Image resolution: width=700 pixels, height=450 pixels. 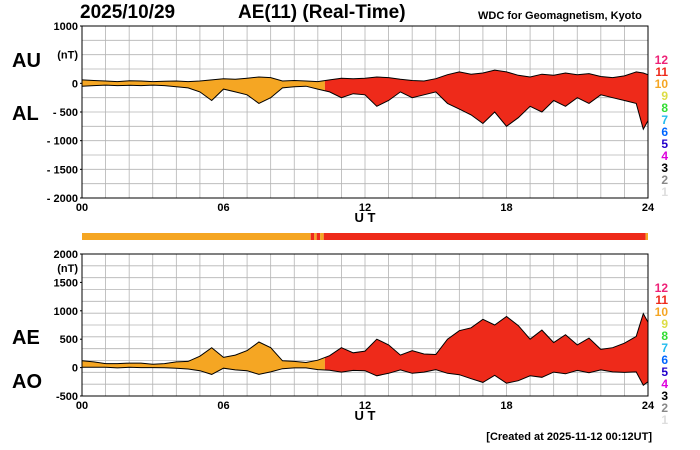 I want to click on series-line-ao, so click(x=365, y=376).